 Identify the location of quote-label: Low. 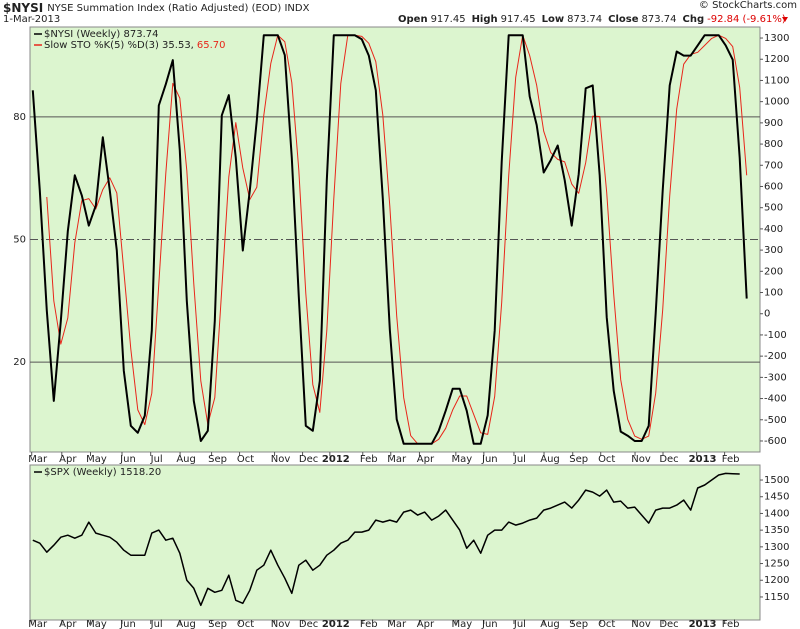
(553, 19).